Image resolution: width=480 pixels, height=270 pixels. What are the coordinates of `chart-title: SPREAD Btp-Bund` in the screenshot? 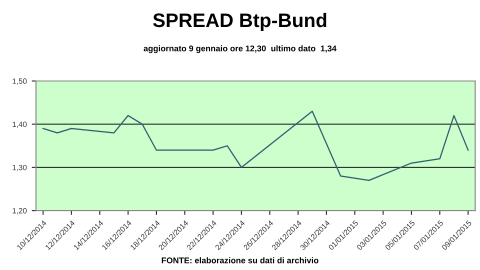 It's located at (239, 22).